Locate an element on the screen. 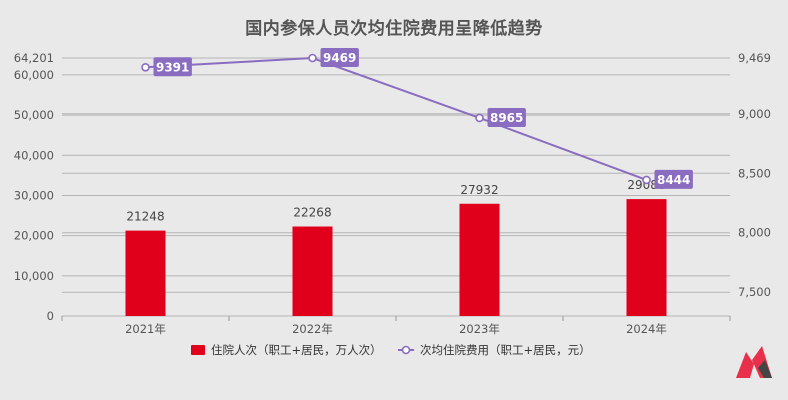 This screenshot has width=788, height=400. left-axis-tick-label: 50,000 is located at coordinates (34, 115).